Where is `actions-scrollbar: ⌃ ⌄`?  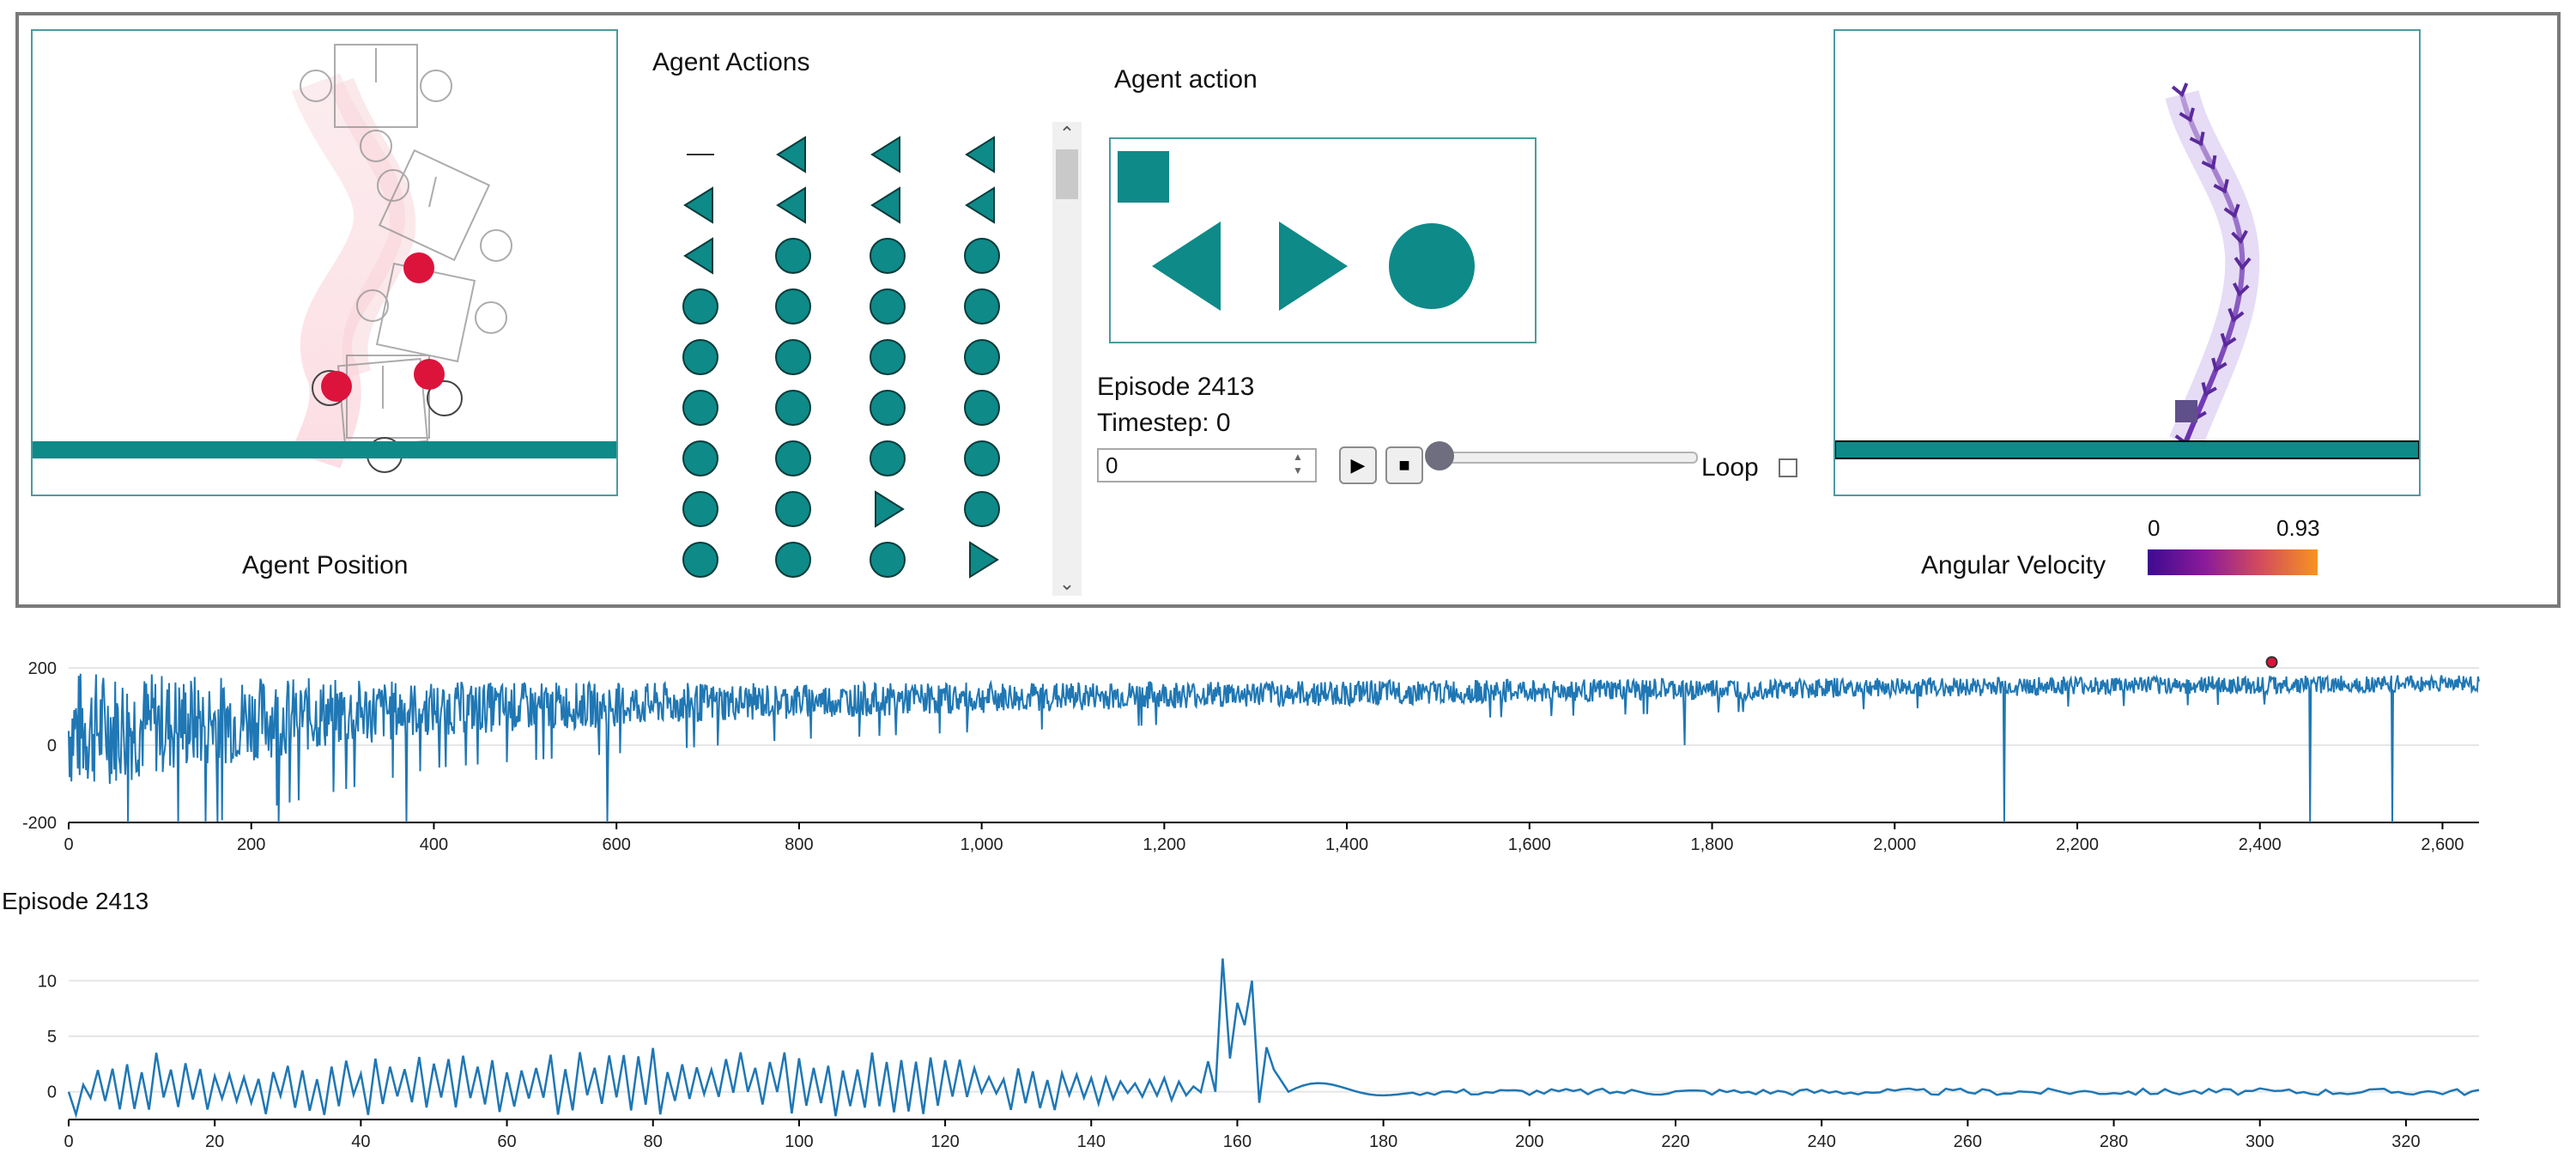 actions-scrollbar: ⌃ ⌄ is located at coordinates (1067, 359).